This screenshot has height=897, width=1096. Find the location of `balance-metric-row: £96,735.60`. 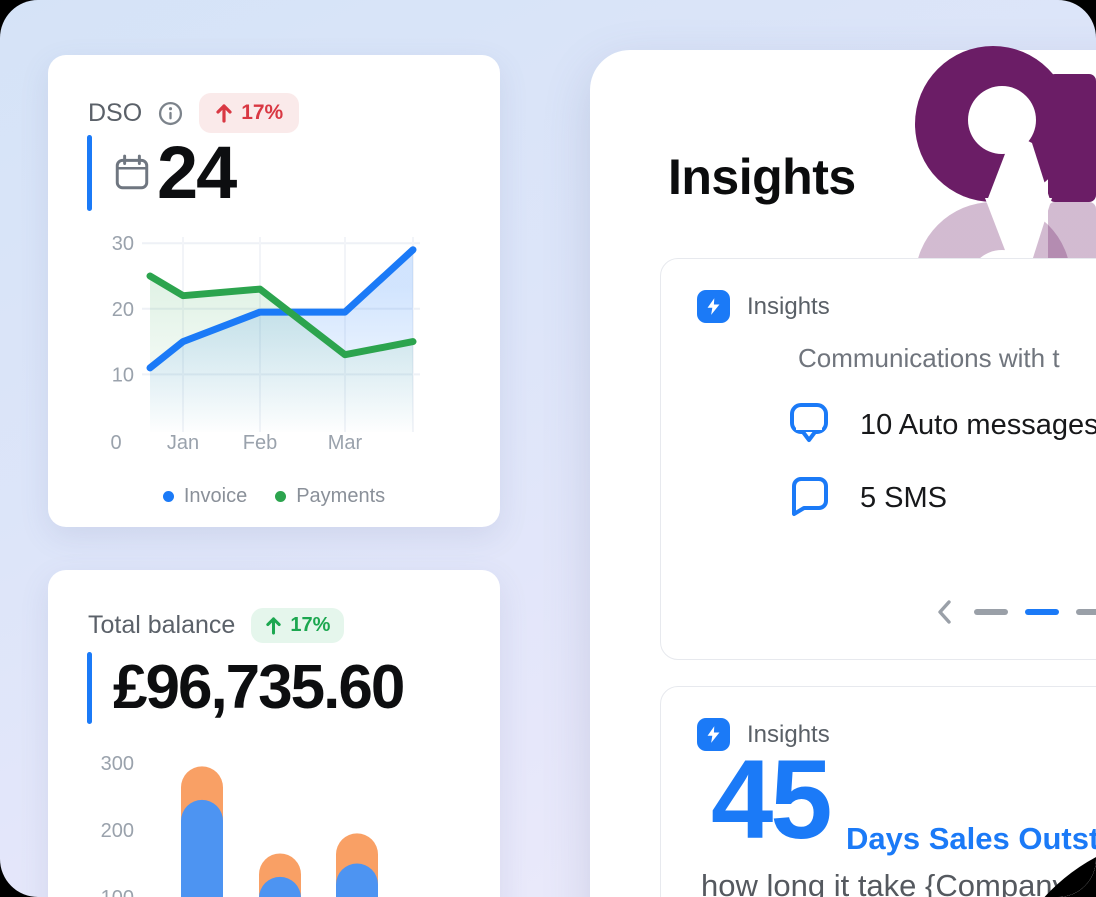

balance-metric-row: £96,735.60 is located at coordinates (246, 688).